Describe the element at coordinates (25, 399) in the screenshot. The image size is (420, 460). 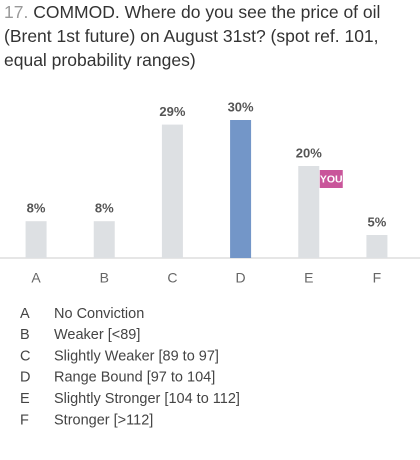
I see `legend-letter: E` at that location.